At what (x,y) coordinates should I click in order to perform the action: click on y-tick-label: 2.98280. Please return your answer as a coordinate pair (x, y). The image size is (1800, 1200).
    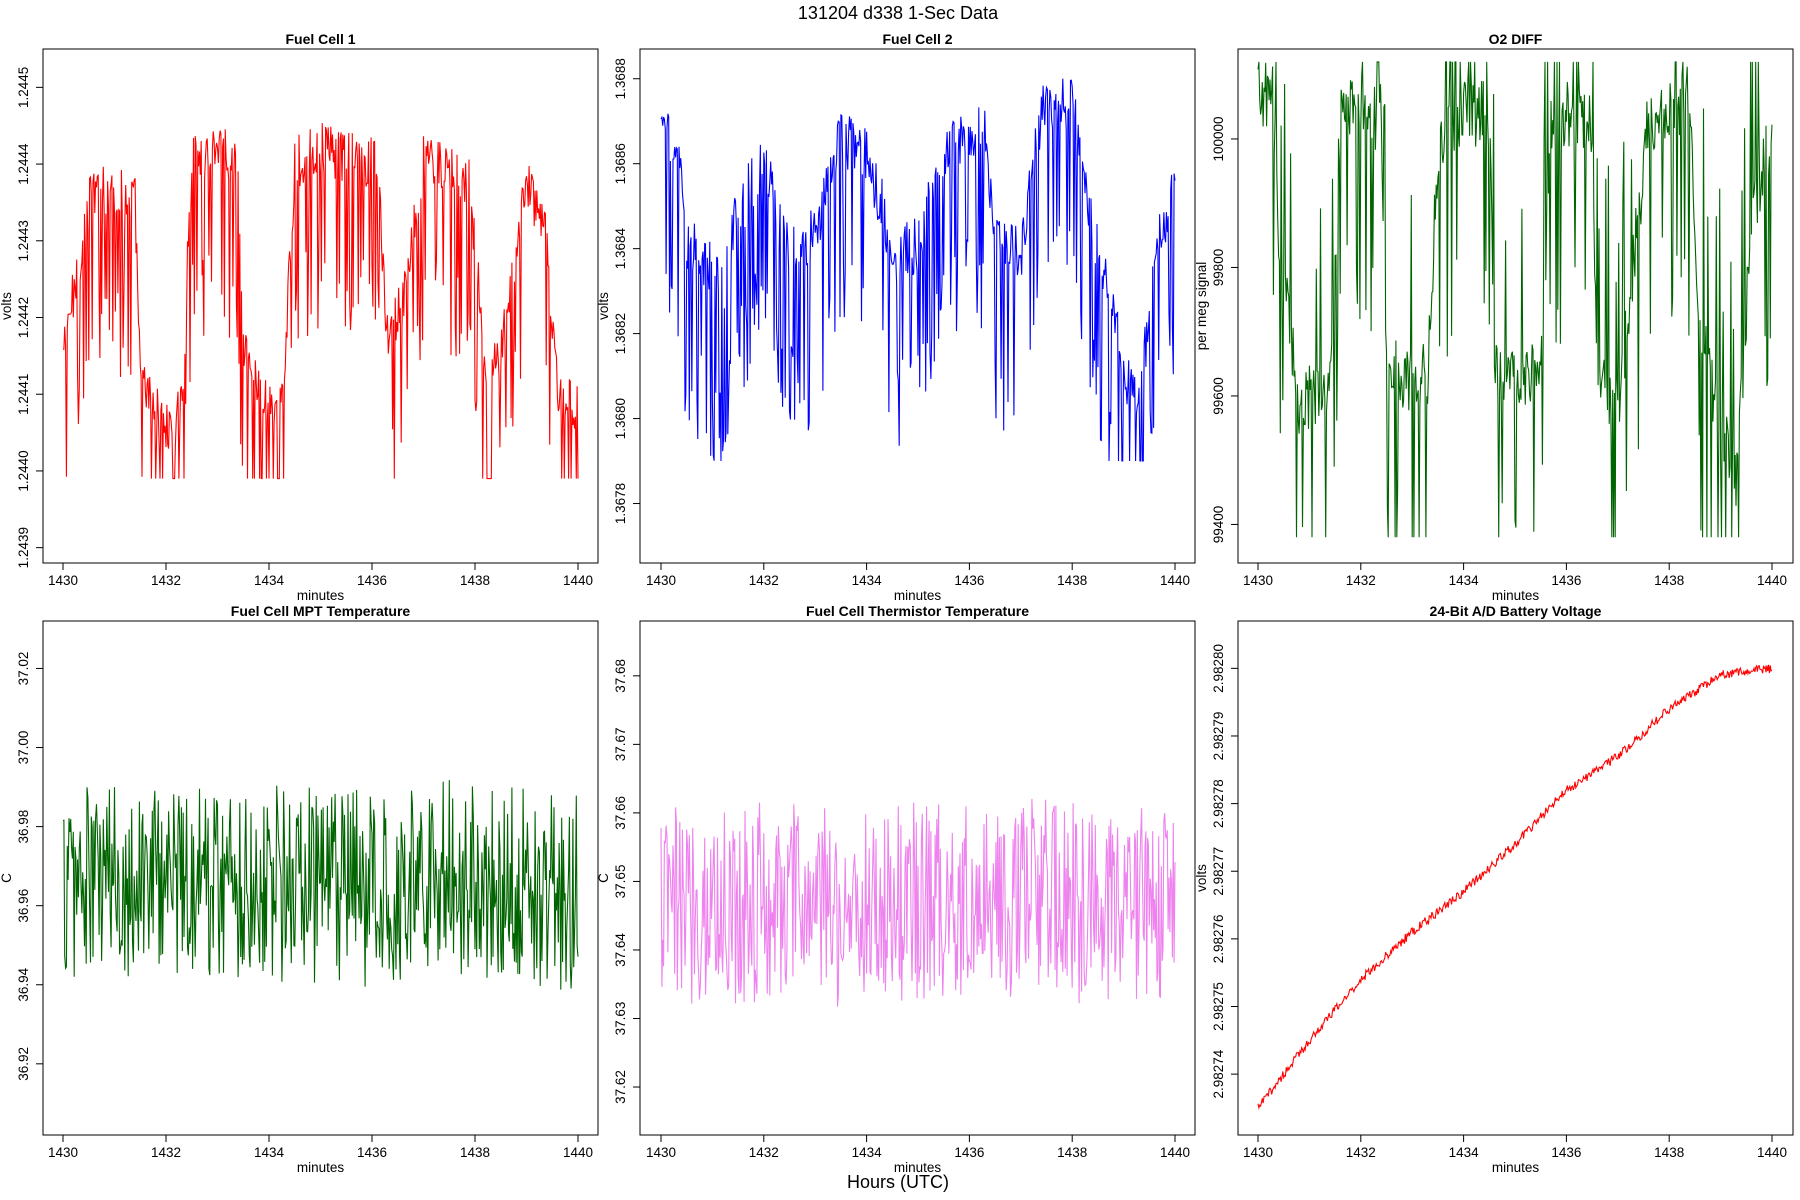
    Looking at the image, I should click on (1218, 668).